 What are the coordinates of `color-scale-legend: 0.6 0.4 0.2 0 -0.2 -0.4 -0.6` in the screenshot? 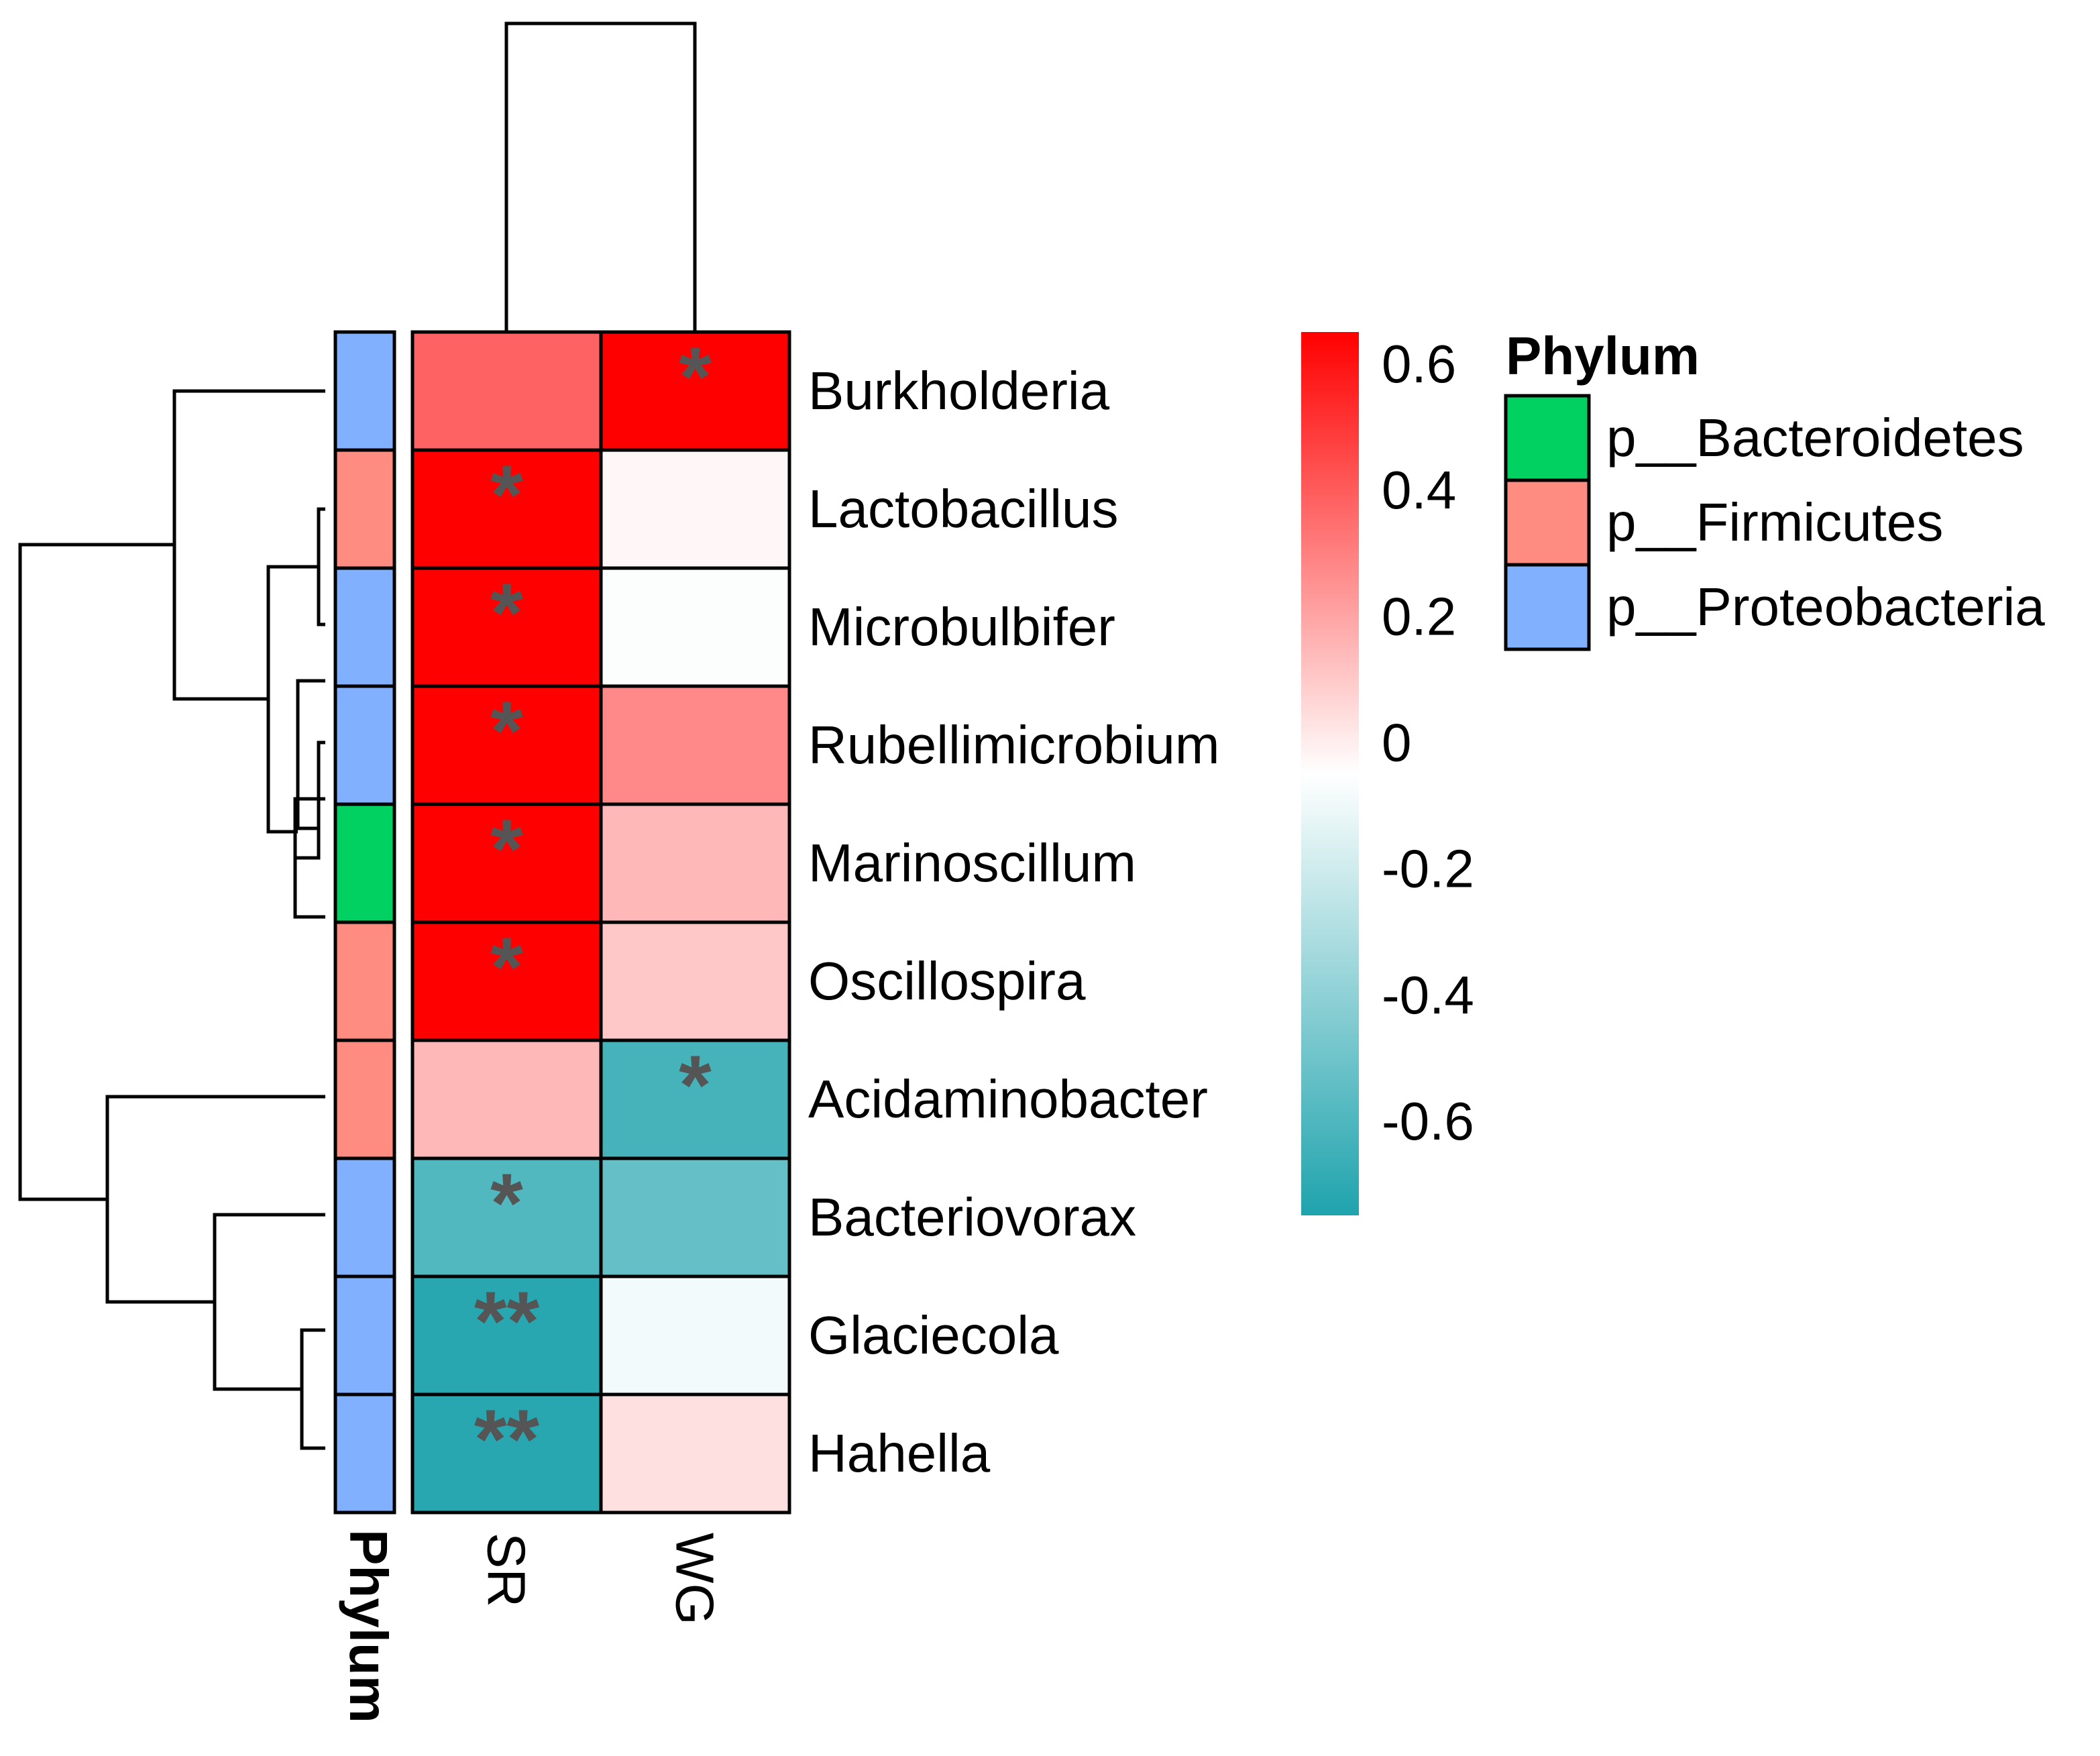 It's located at (1388, 773).